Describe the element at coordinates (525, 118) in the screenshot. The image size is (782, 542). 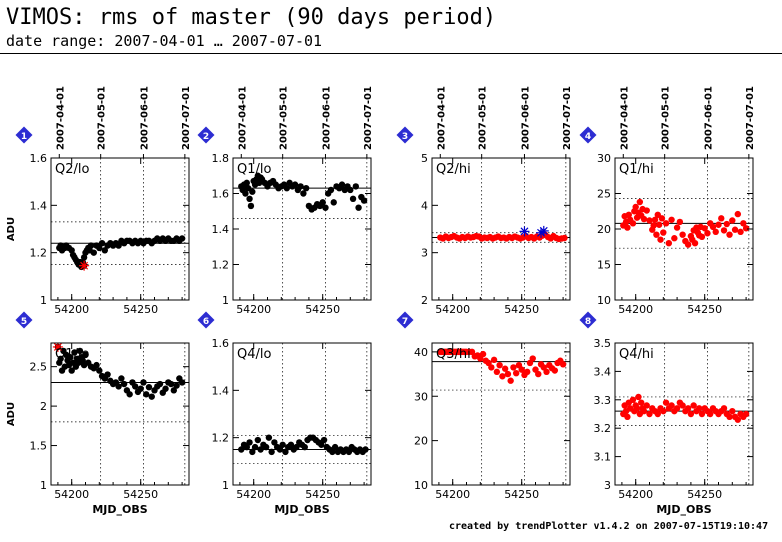
I see `date-label: 2007-06-01` at that location.